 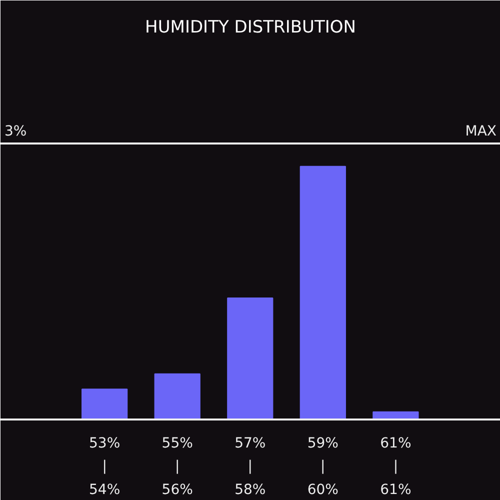 I want to click on annotation: 3%, so click(x=15, y=132).